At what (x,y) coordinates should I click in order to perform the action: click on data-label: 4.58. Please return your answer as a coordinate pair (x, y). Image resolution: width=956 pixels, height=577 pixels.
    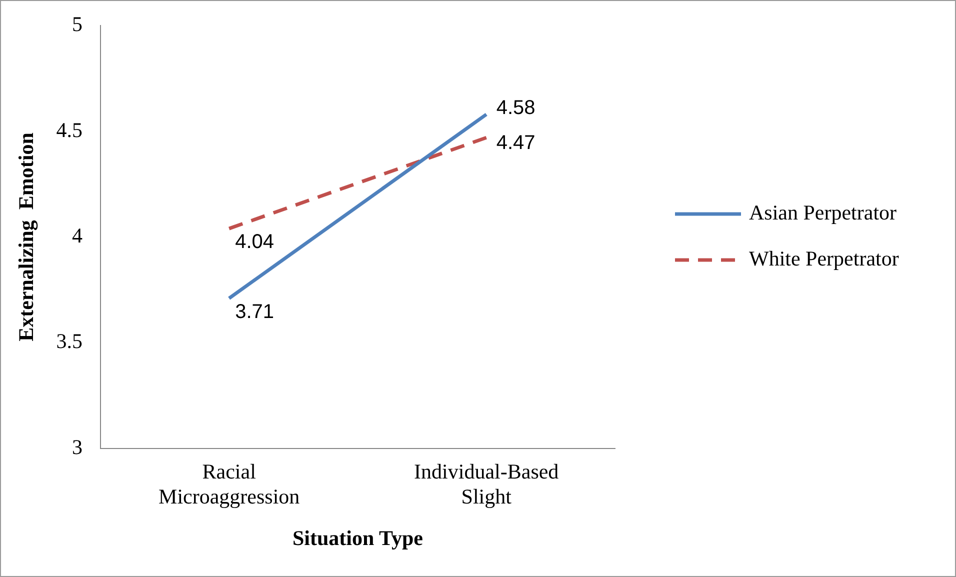
    Looking at the image, I should click on (516, 107).